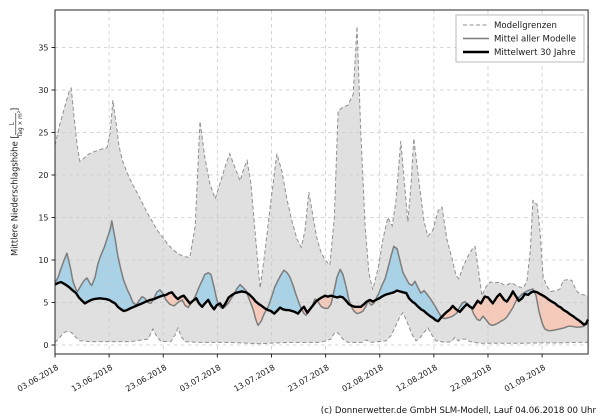 The image size is (600, 420). What do you see at coordinates (308, 378) in the screenshot?
I see `x-tick-label: 23.07.2018` at bounding box center [308, 378].